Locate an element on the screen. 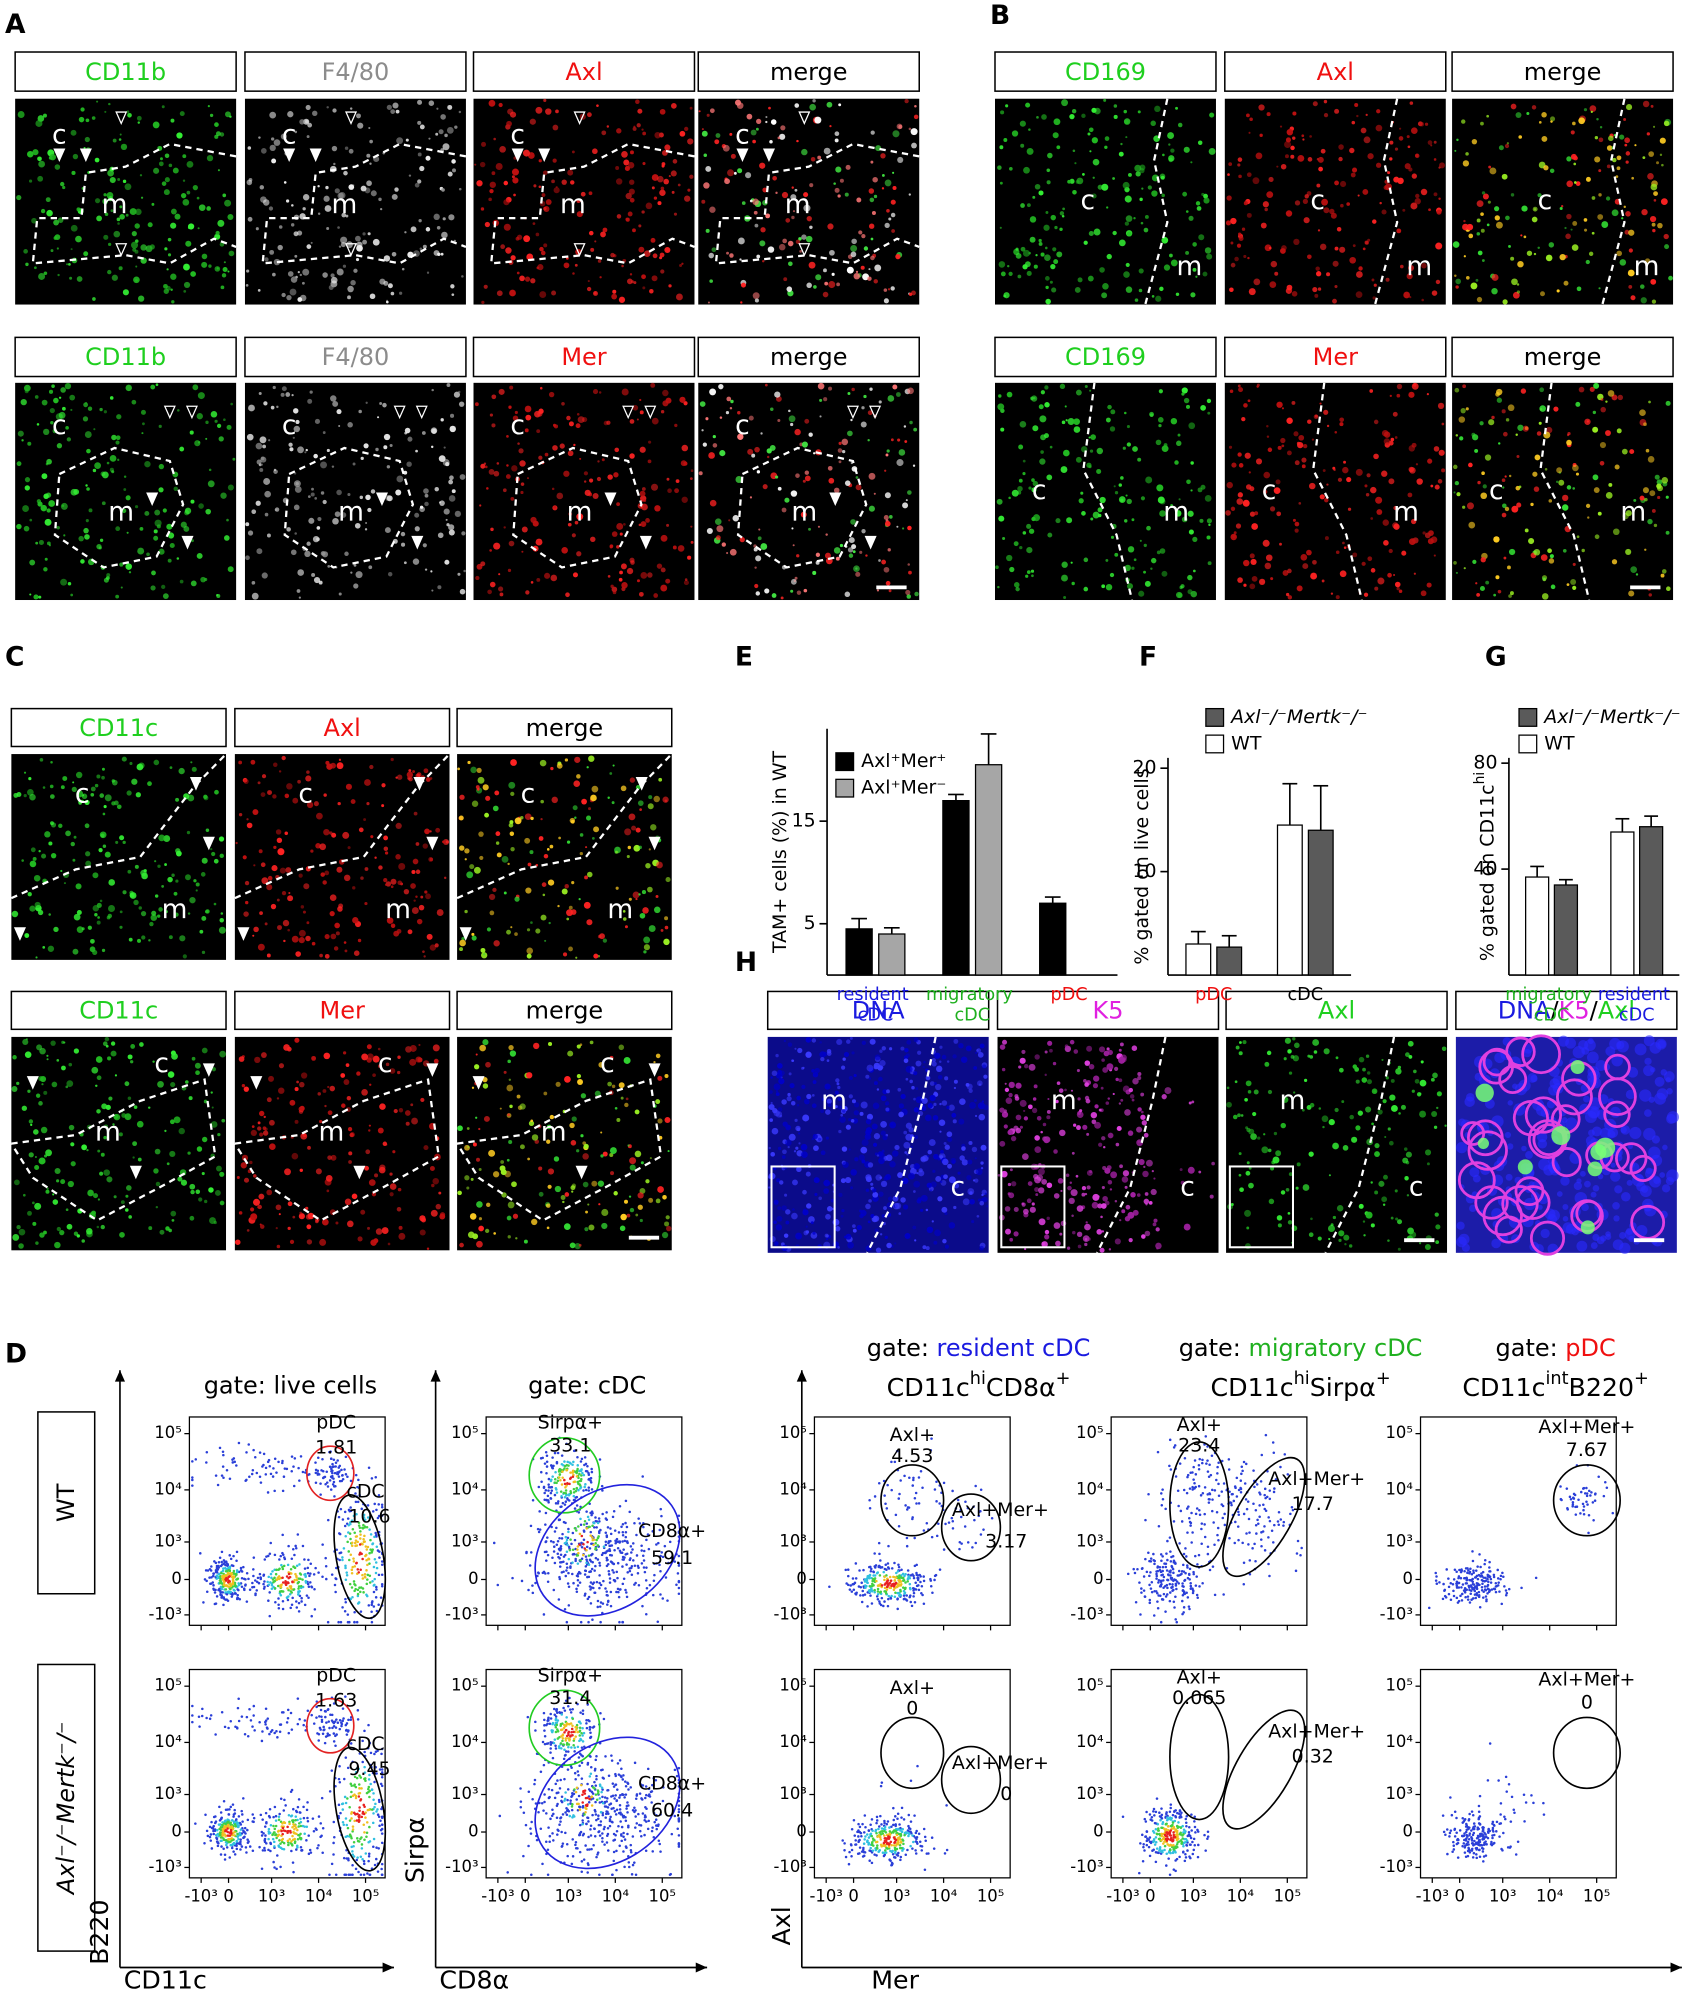 The height and width of the screenshot is (1993, 1692). region-letter: m is located at coordinates (1292, 1100).